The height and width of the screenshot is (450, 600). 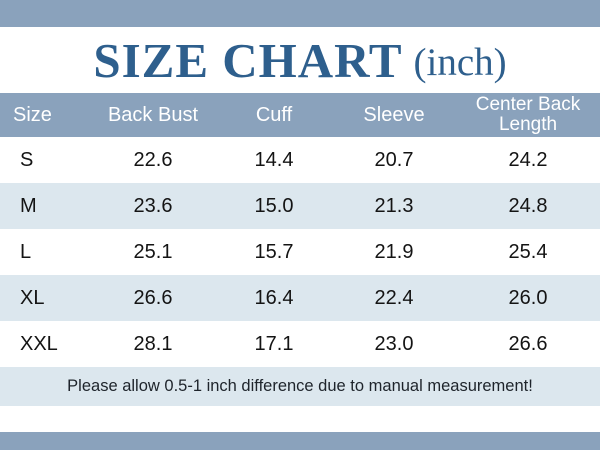 I want to click on page-title-unit: (inch), so click(x=460, y=62).